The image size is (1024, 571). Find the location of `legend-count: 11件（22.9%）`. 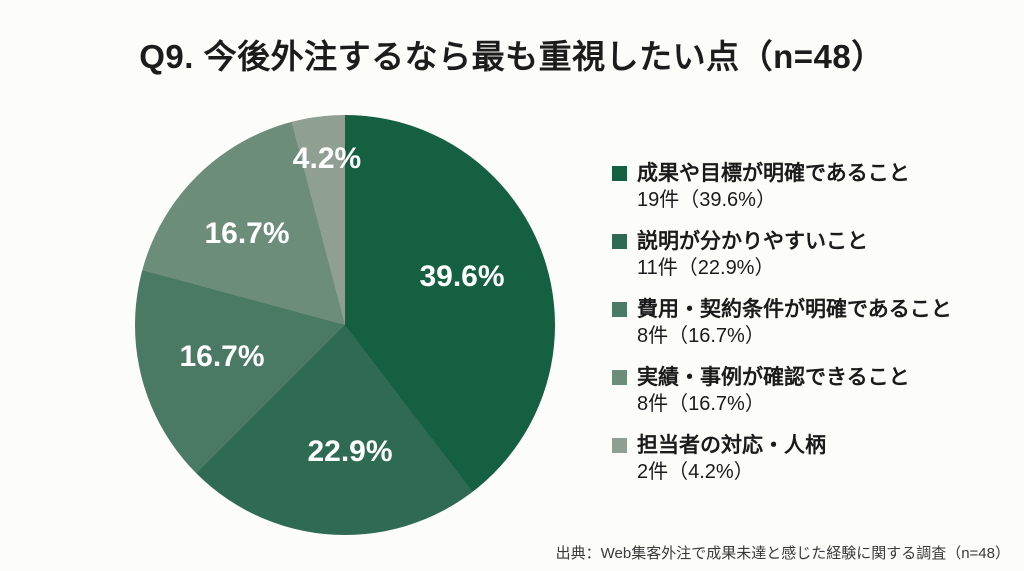

legend-count: 11件（22.9%） is located at coordinates (706, 268).